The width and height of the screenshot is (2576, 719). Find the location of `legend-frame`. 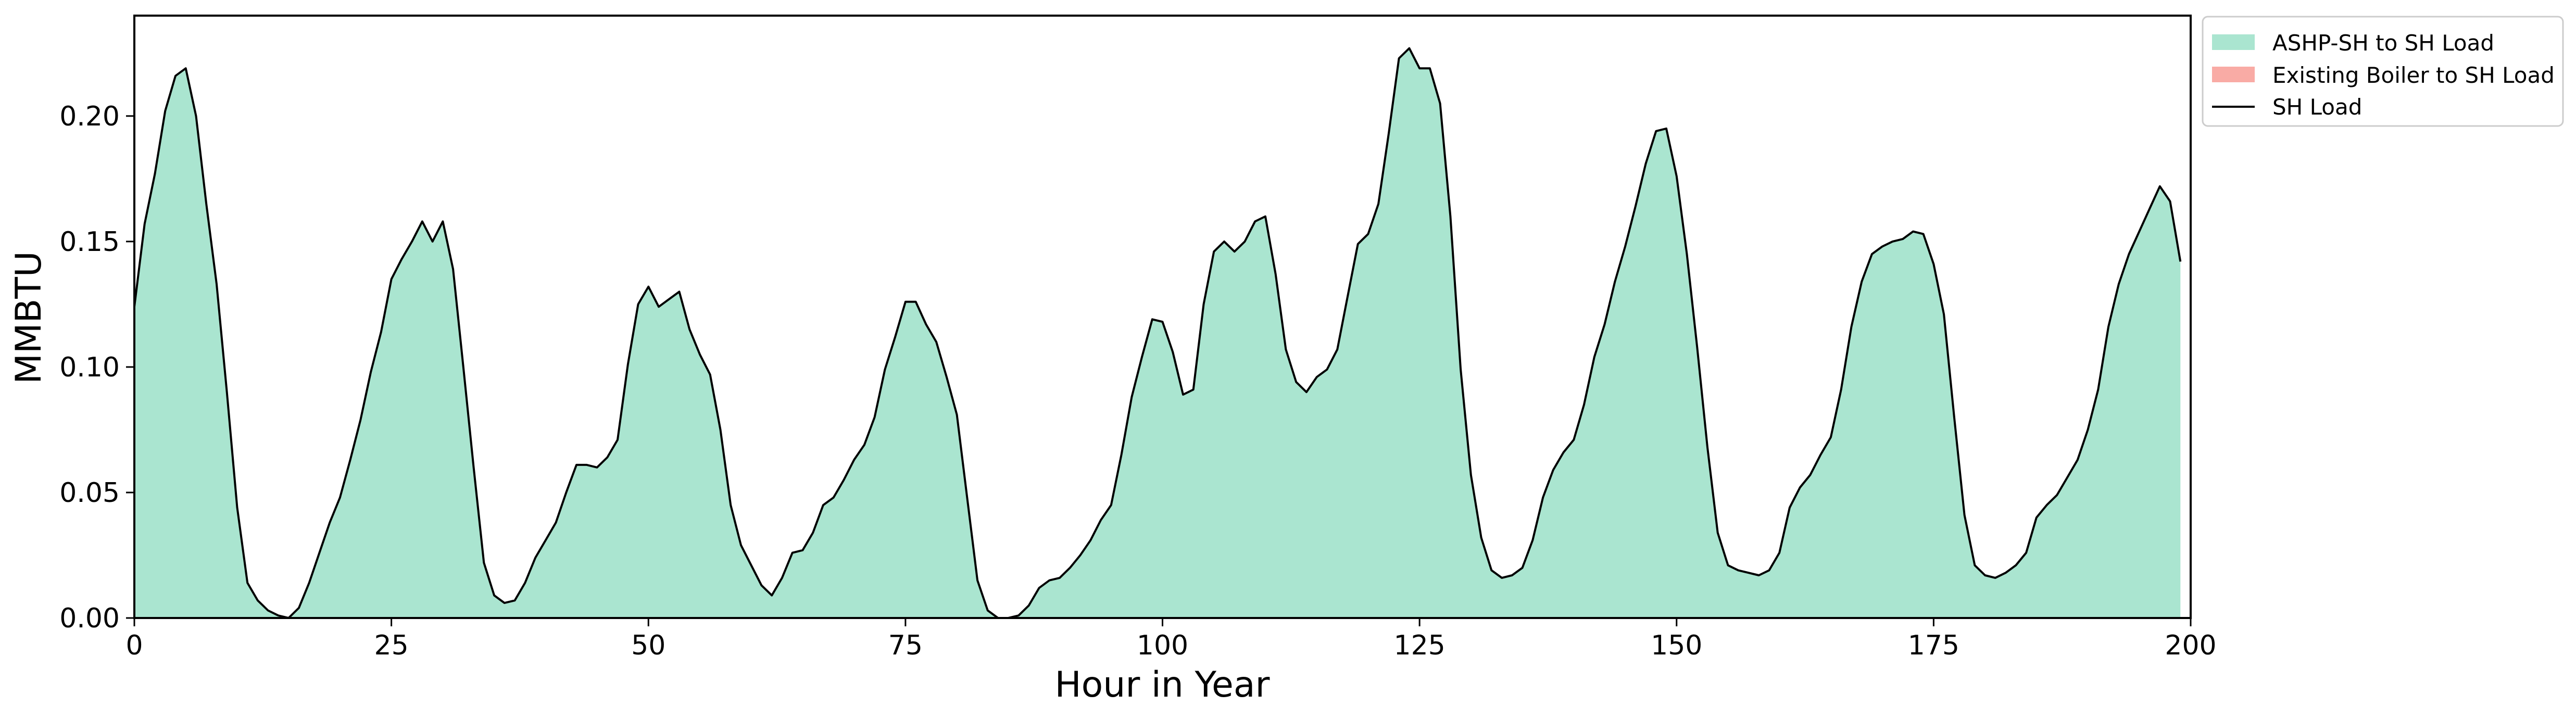

legend-frame is located at coordinates (2383, 72).